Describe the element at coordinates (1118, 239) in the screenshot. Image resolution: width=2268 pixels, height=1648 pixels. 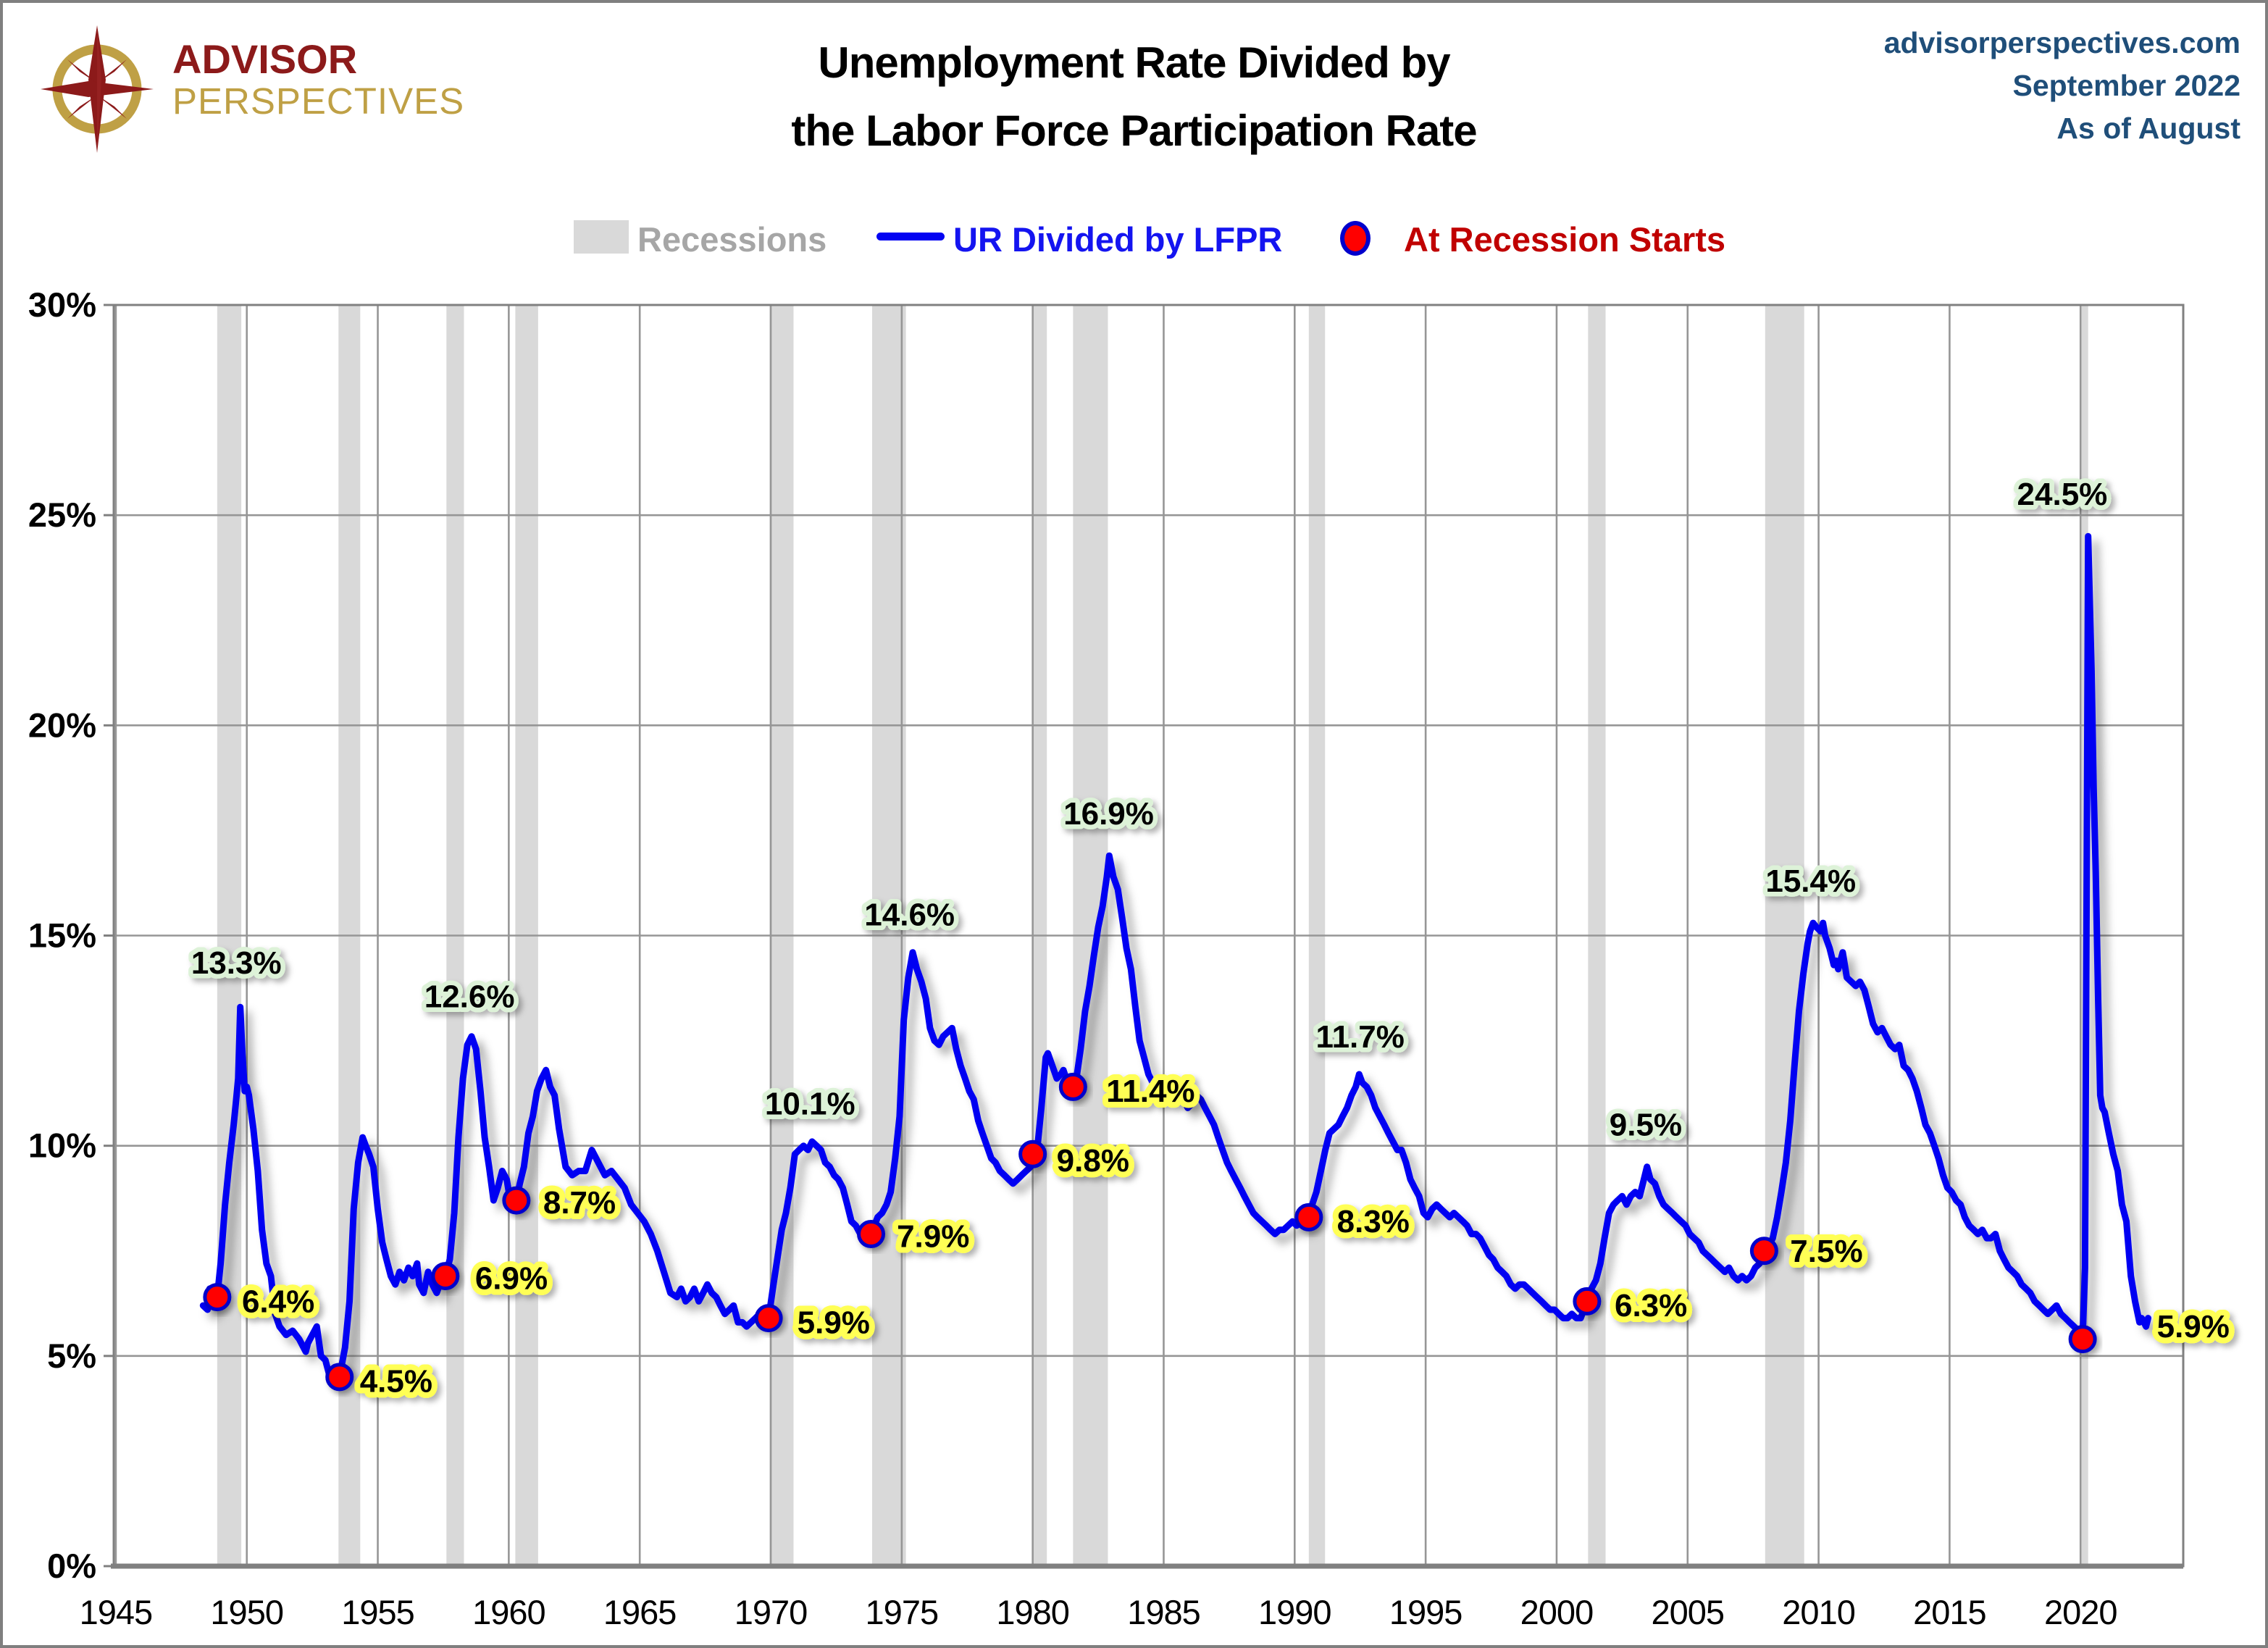
I see `legend-label-series: UR Divided by LFPR` at that location.